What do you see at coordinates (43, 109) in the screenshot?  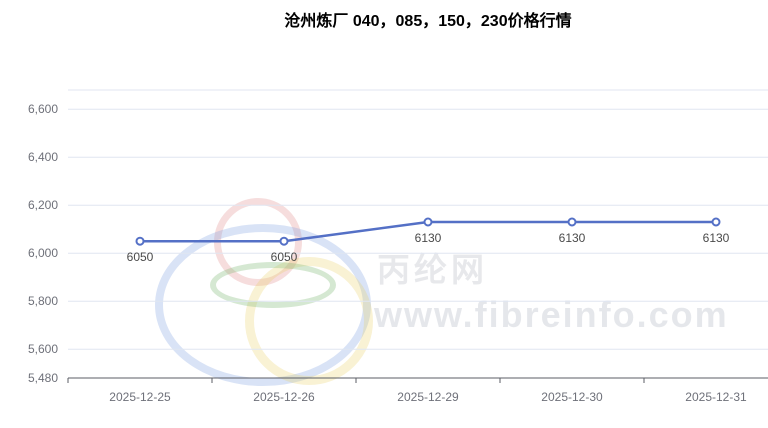 I see `y-axis-label: 6,600` at bounding box center [43, 109].